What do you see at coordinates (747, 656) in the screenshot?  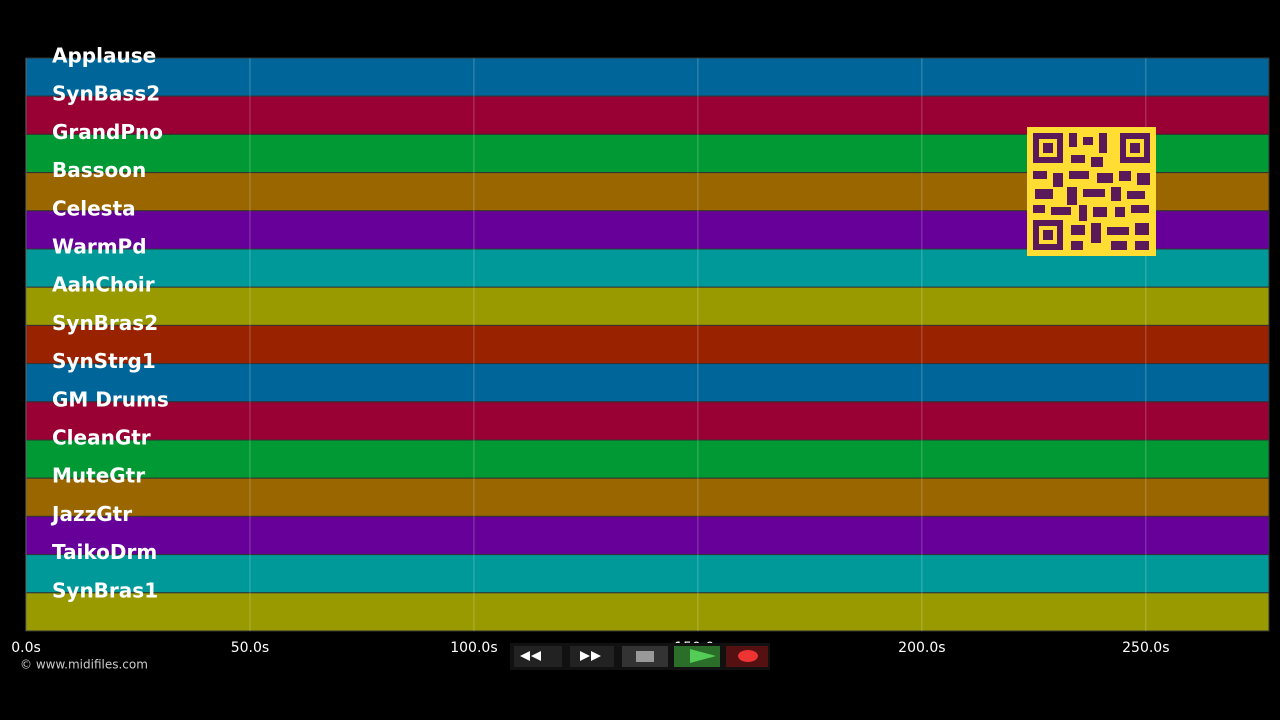 I see `record-button` at bounding box center [747, 656].